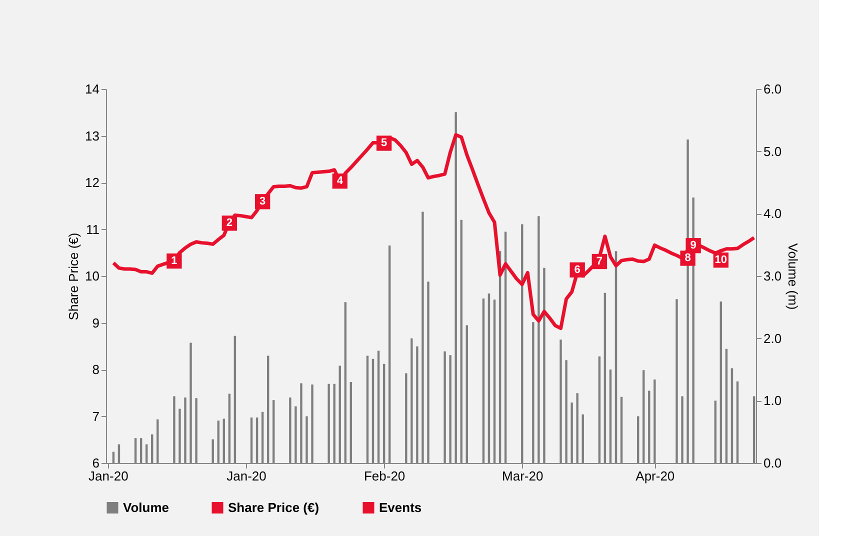 The height and width of the screenshot is (560, 852). What do you see at coordinates (96, 369) in the screenshot?
I see `y-tick-label: 8` at bounding box center [96, 369].